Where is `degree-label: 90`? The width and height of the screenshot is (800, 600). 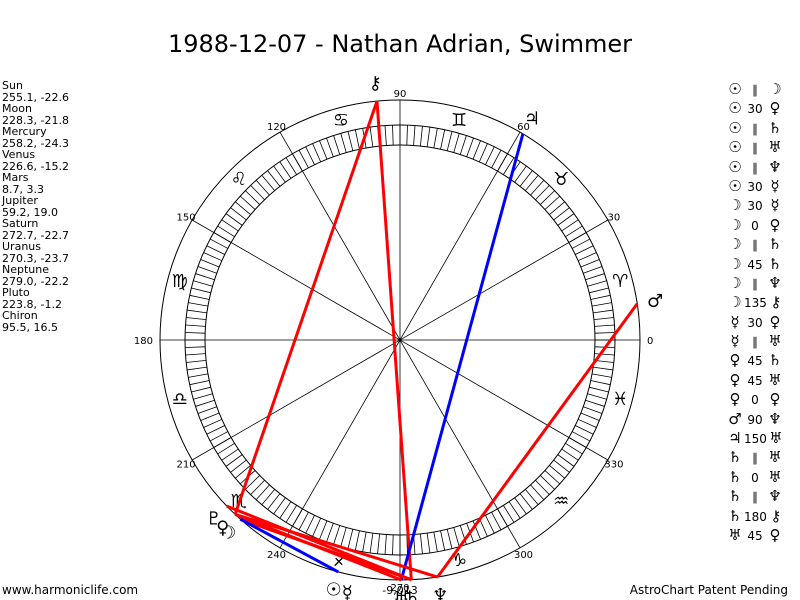 degree-label: 90 is located at coordinates (400, 94).